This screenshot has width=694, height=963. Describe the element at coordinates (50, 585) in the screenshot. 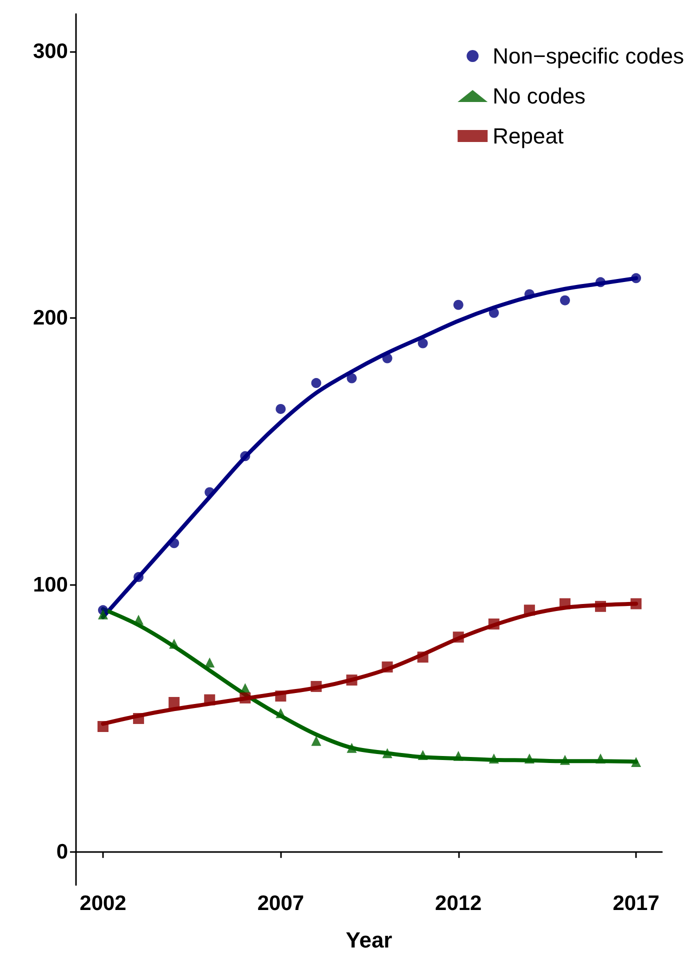

I see `y-tick-label: 100` at that location.